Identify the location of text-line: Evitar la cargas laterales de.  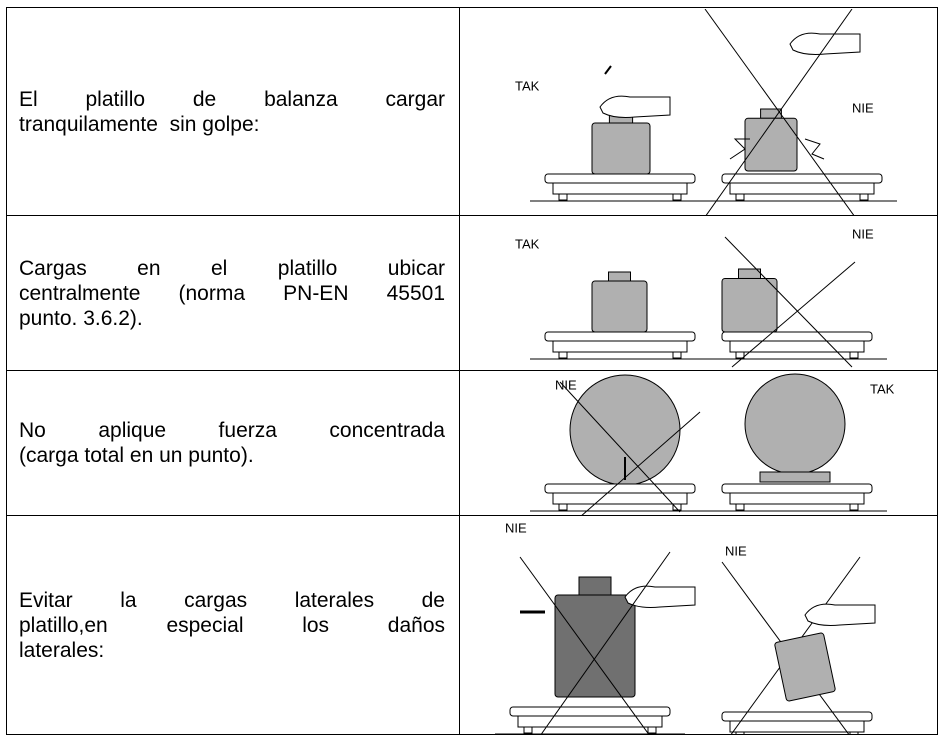
(232, 600).